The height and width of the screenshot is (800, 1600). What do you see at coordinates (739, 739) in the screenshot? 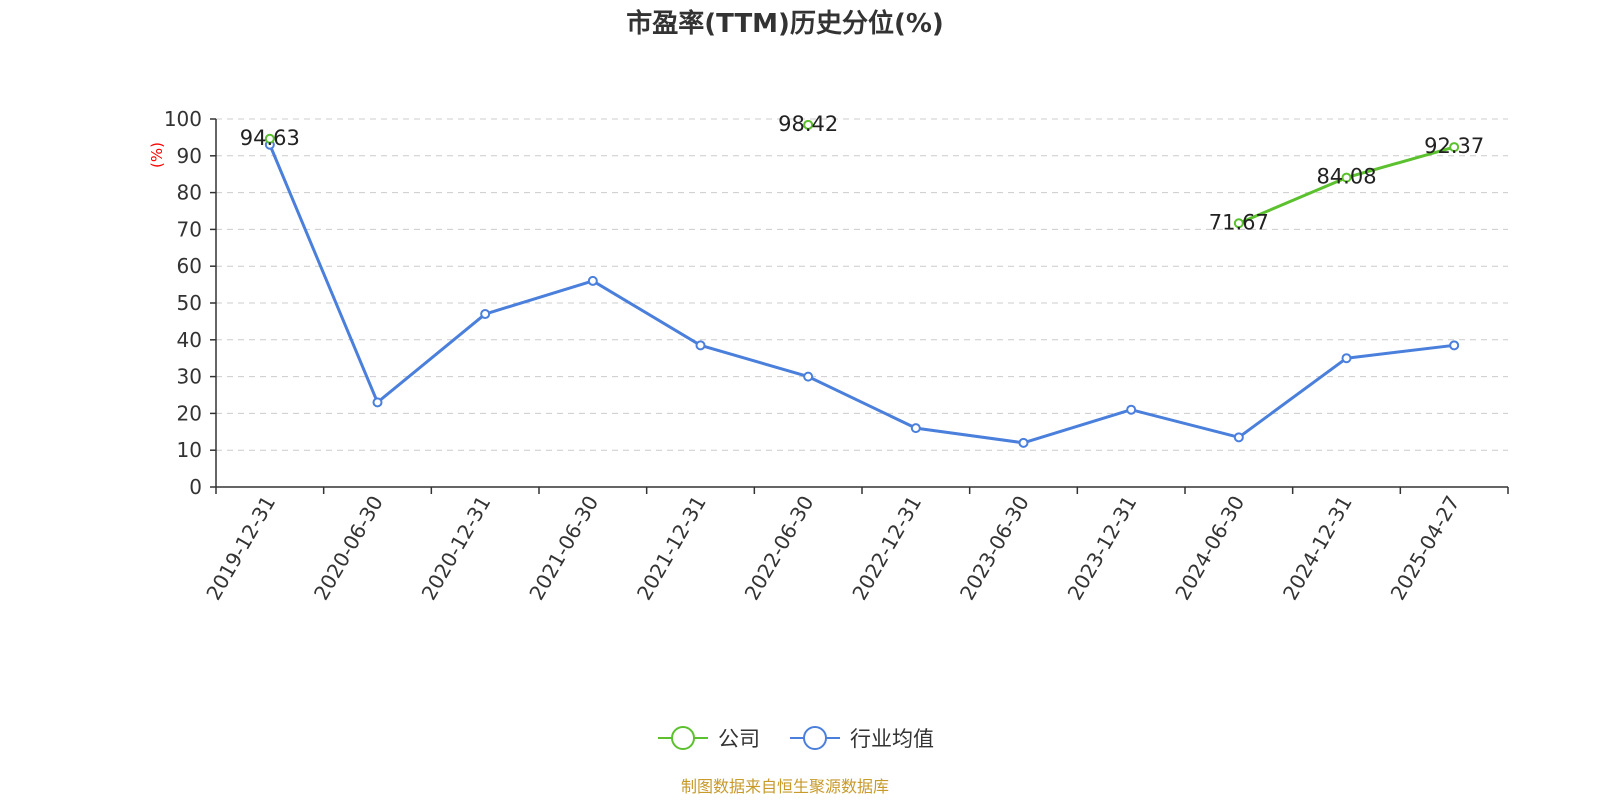
I see `legend-label: 公司` at bounding box center [739, 739].